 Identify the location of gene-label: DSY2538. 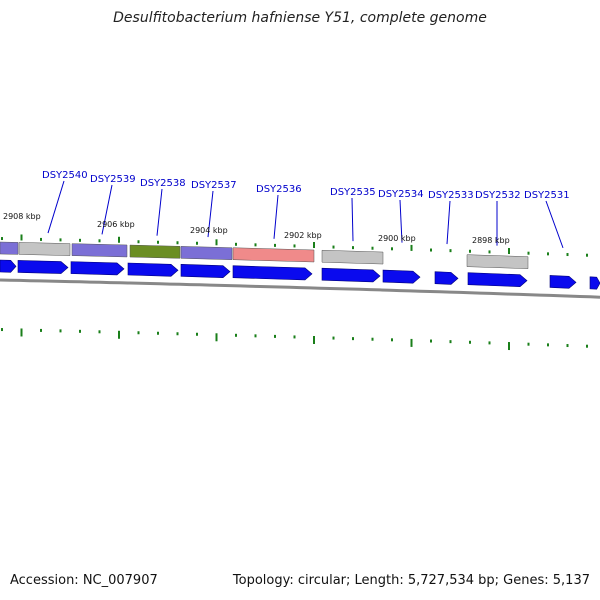
(163, 183).